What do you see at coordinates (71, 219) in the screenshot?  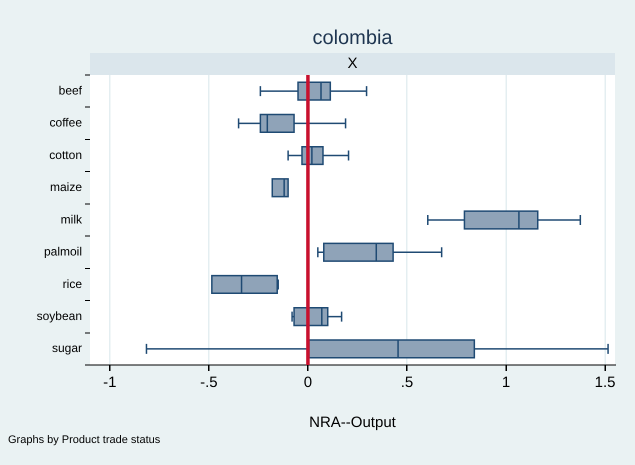 I see `y-tick-label: milk` at bounding box center [71, 219].